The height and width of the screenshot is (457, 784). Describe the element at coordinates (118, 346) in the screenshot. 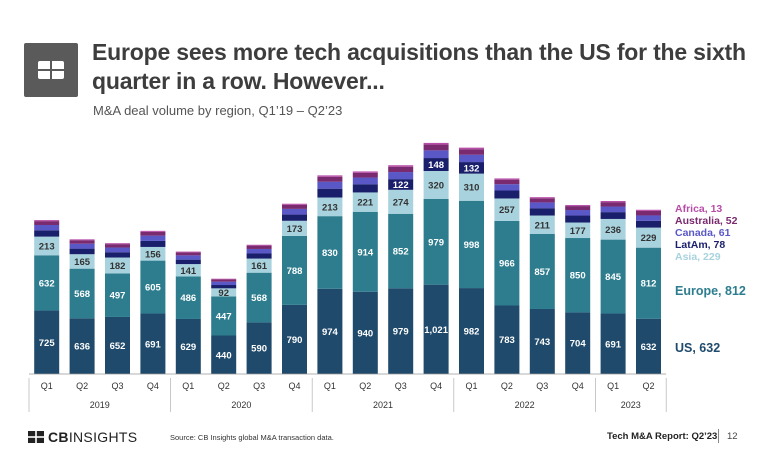

I see `data-label-us: 652` at that location.